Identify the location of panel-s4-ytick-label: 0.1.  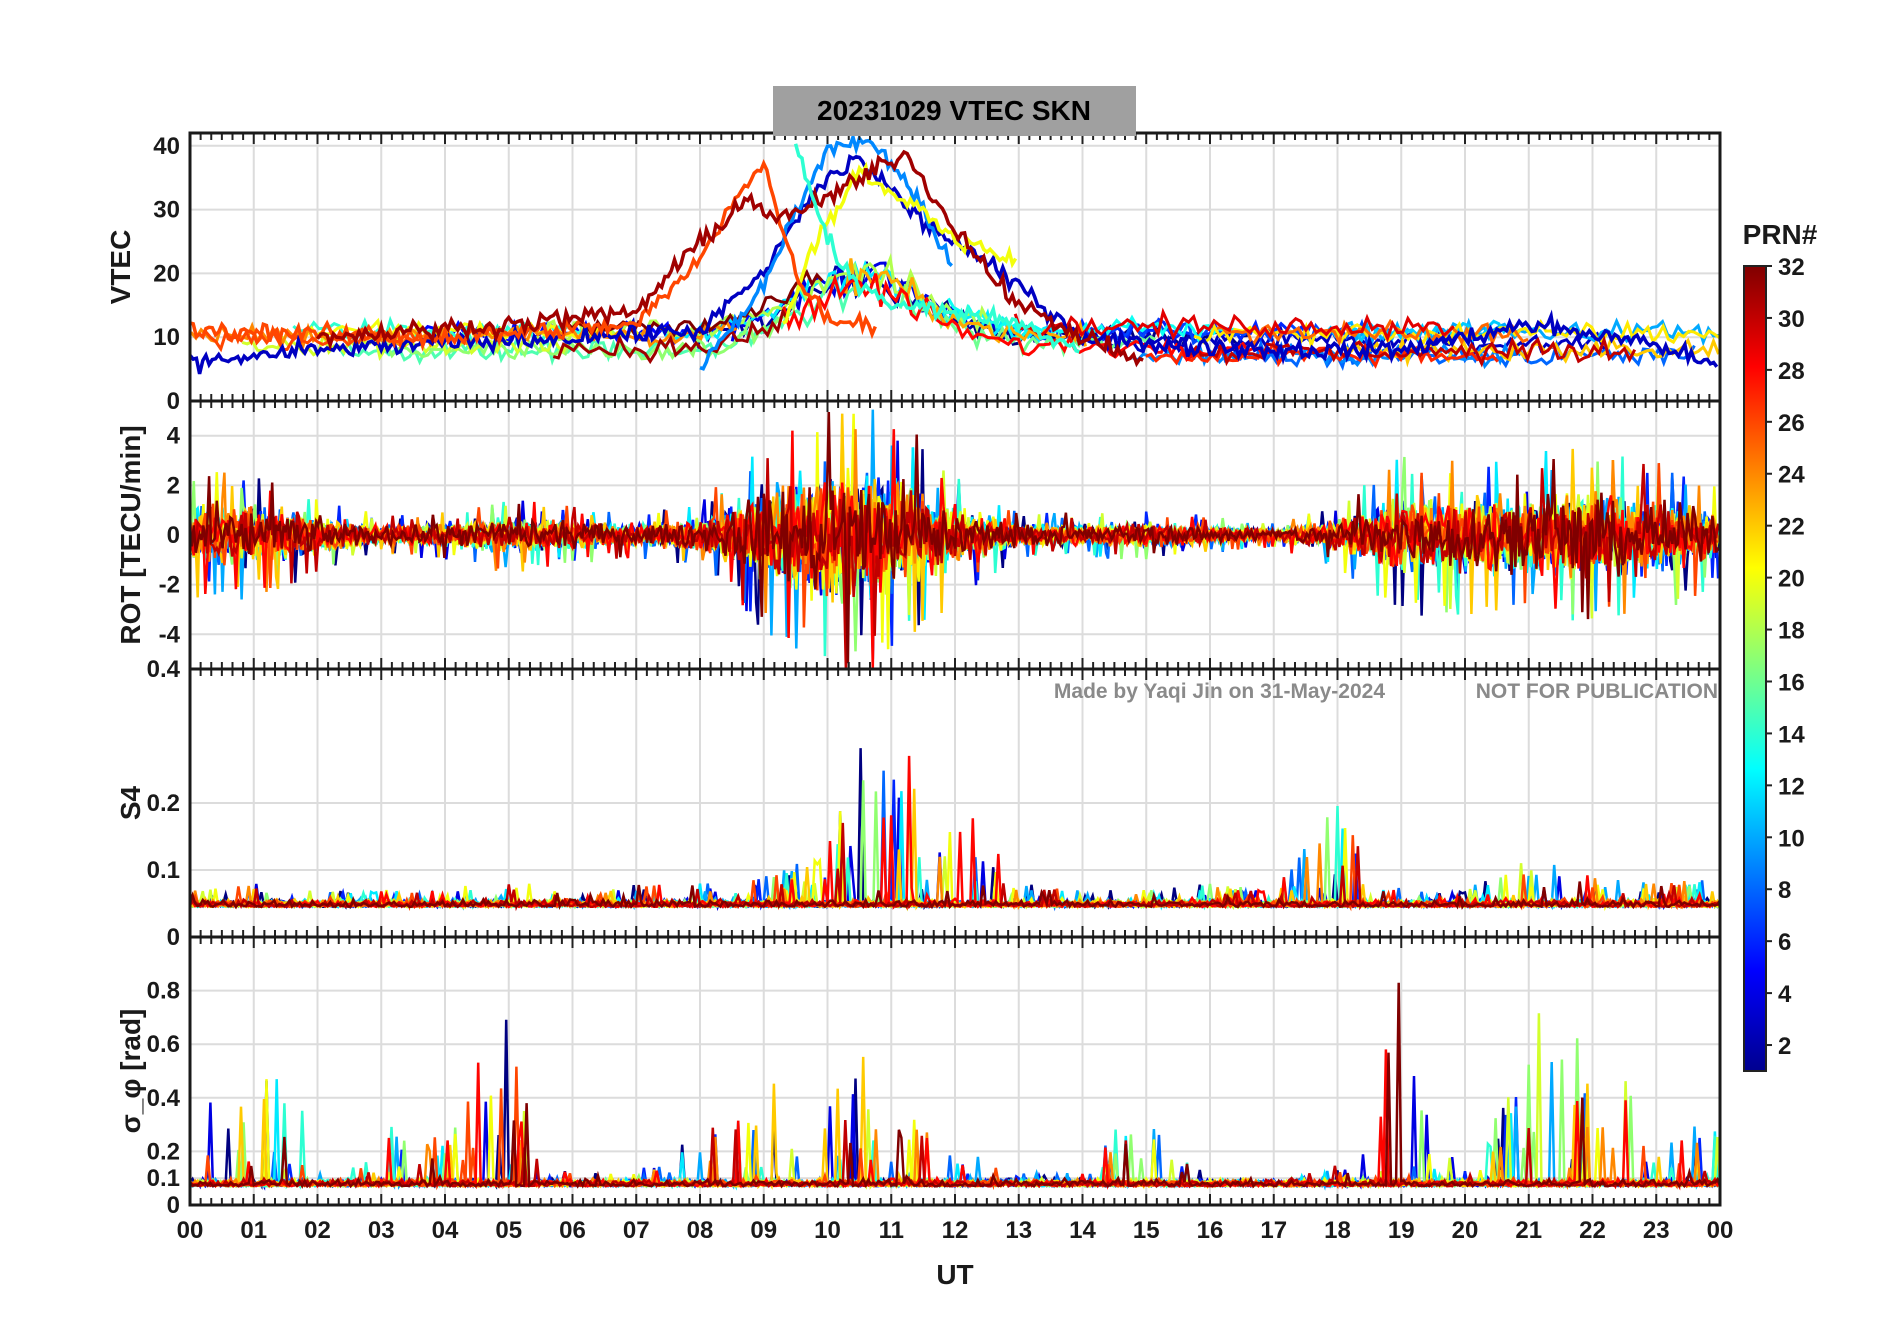
(163, 870).